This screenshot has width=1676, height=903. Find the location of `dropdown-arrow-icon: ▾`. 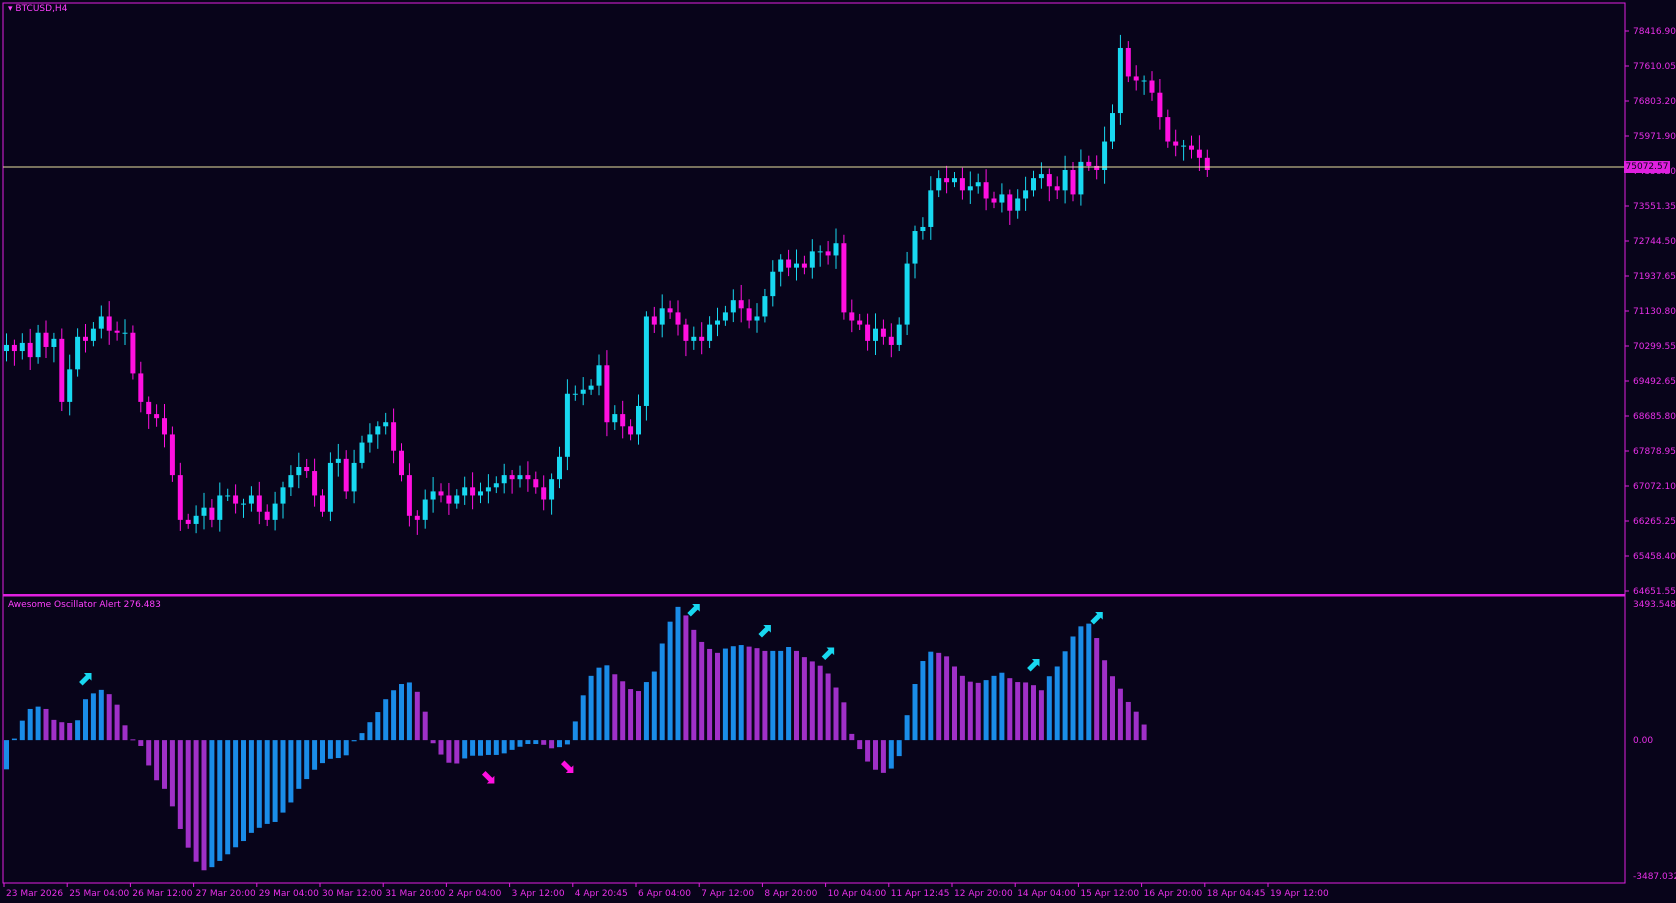

dropdown-arrow-icon: ▾ is located at coordinates (10, 9).